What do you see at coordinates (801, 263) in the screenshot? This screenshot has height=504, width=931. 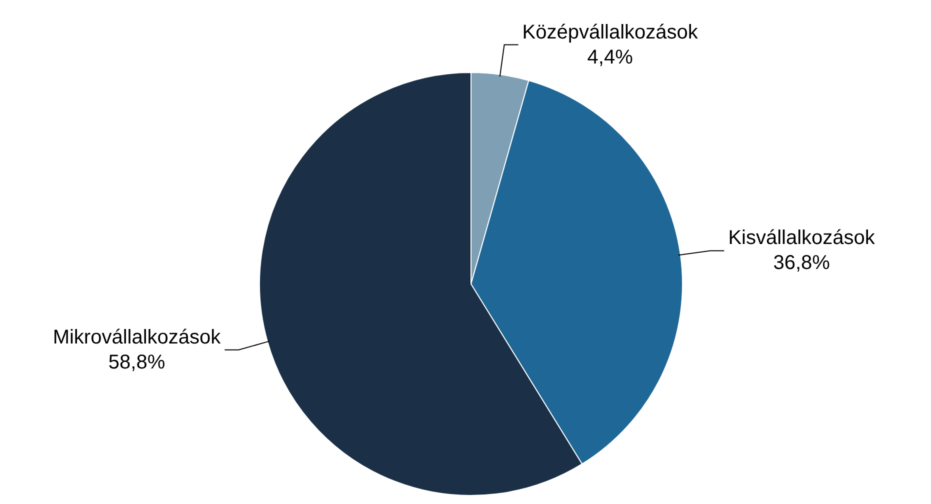 I see `data-label: 36,8%` at bounding box center [801, 263].